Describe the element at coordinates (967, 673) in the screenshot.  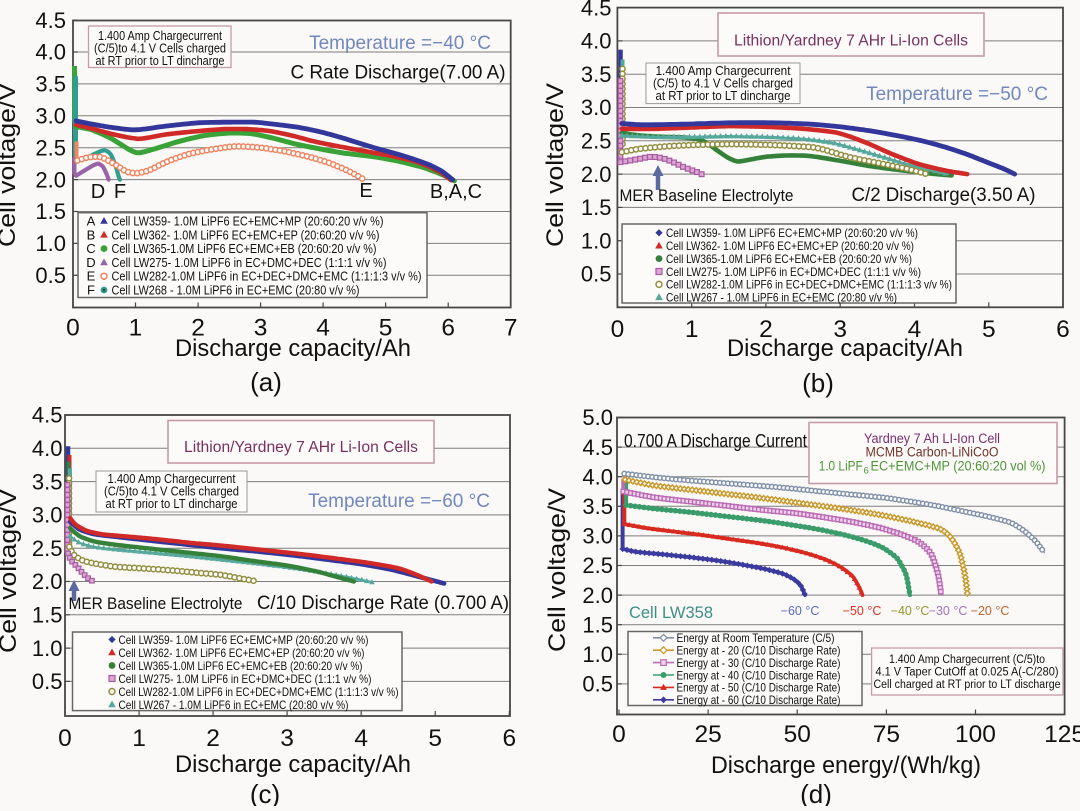
I see `svg-text:4.1 V Taper CutOff at 0.025 A: 4.1 V Taper CutOff at 0.025 A(-C/280)` at that location.